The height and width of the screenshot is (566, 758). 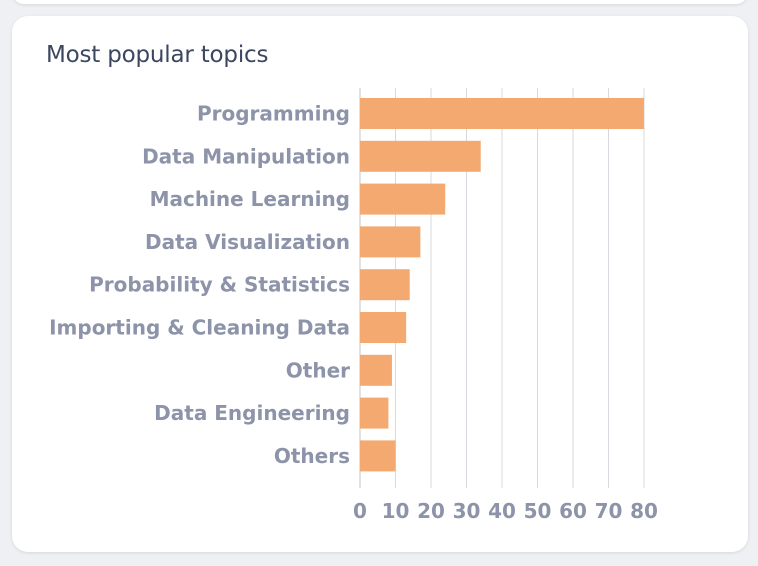 I want to click on previous-card-edge, so click(x=380, y=2).